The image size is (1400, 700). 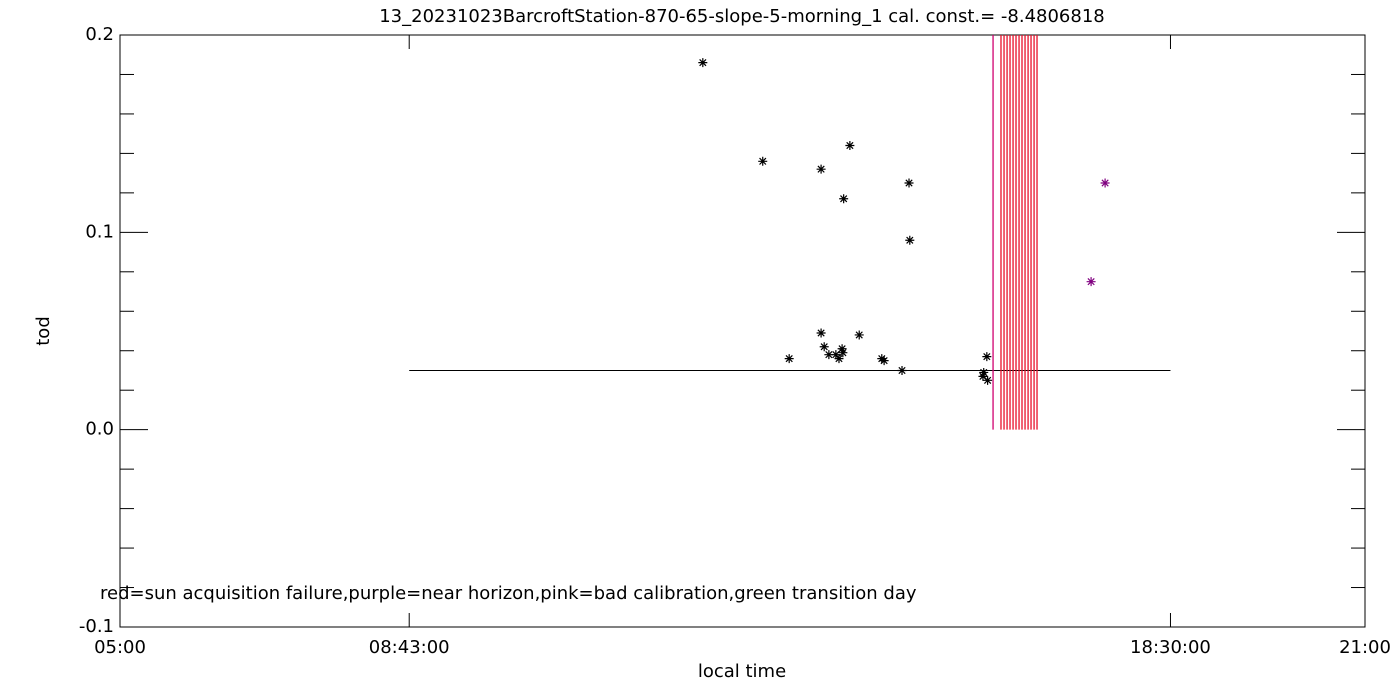 I want to click on x-tick-label: 21:00, so click(x=1365, y=647).